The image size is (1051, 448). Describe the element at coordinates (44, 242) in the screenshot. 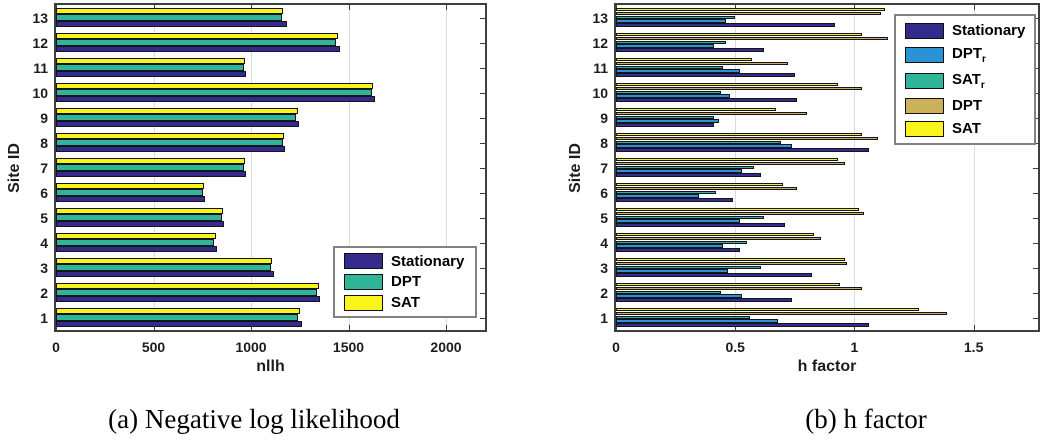

I see `y-tick-label: 4` at that location.